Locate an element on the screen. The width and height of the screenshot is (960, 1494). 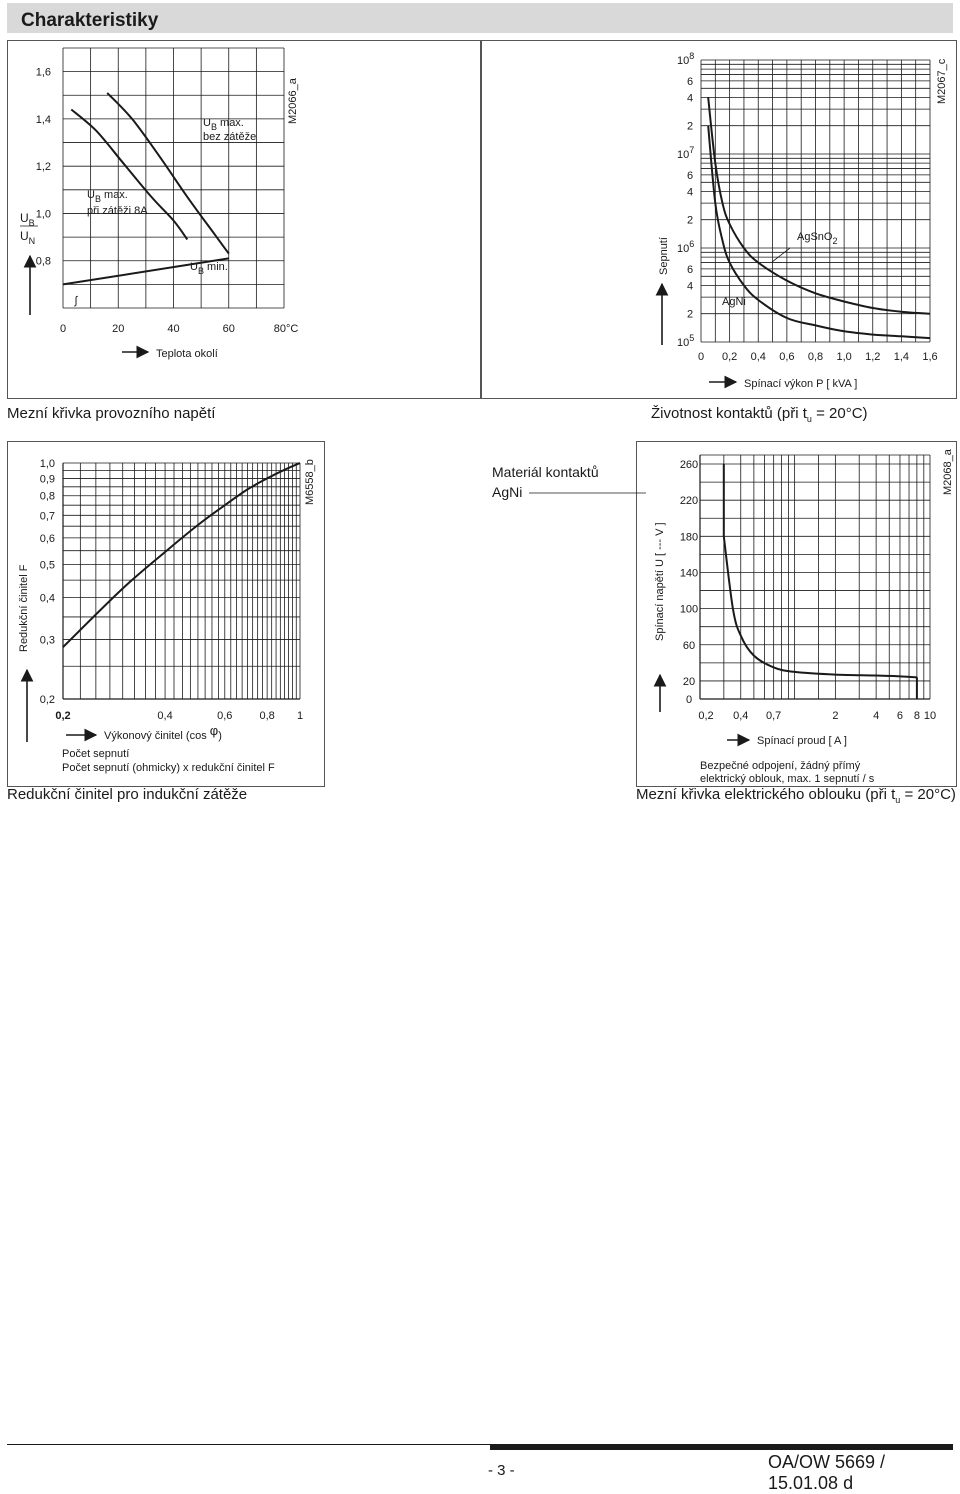
y-axis-label: Redukční činitel F is located at coordinates (24, 608).